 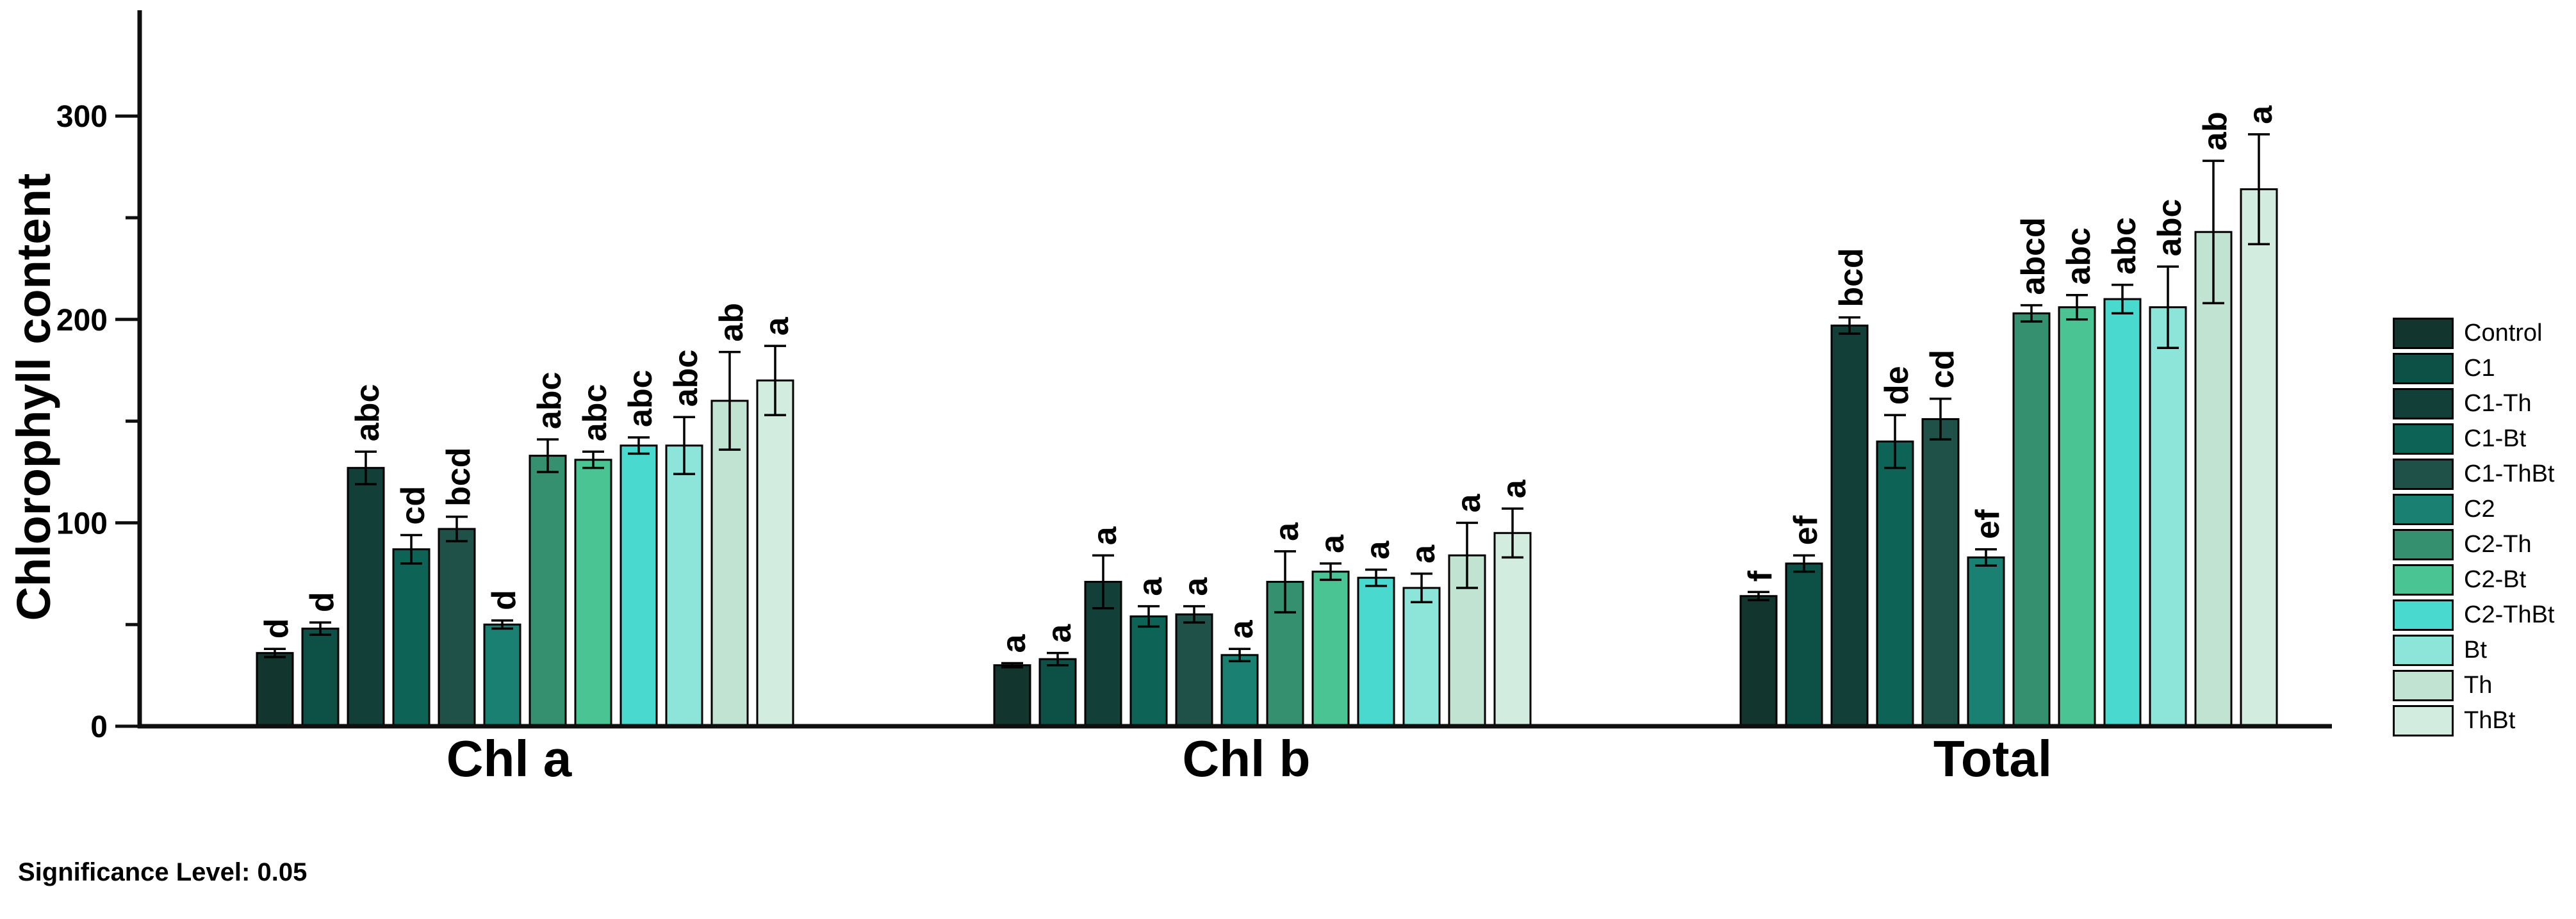 I want to click on bar-Chla-C2-ThBt, so click(x=638, y=586).